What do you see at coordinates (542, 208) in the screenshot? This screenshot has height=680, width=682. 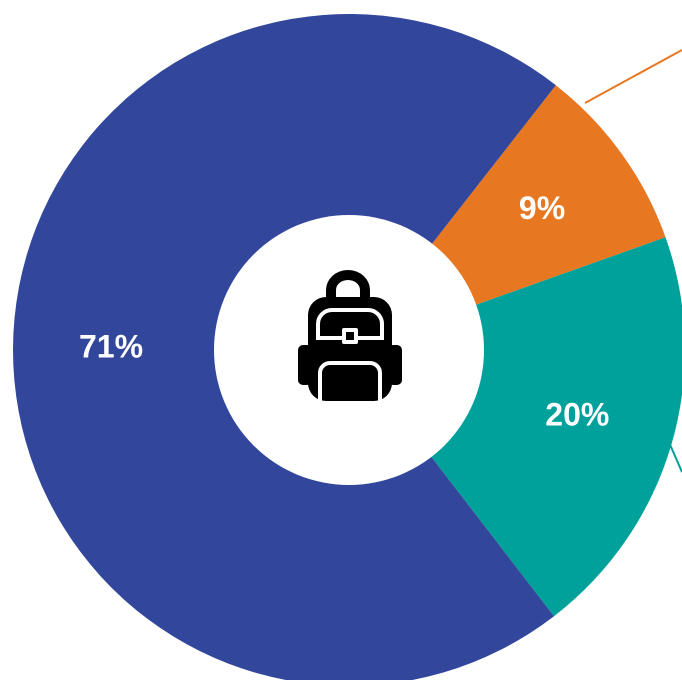 I see `slice-label: 9%` at bounding box center [542, 208].